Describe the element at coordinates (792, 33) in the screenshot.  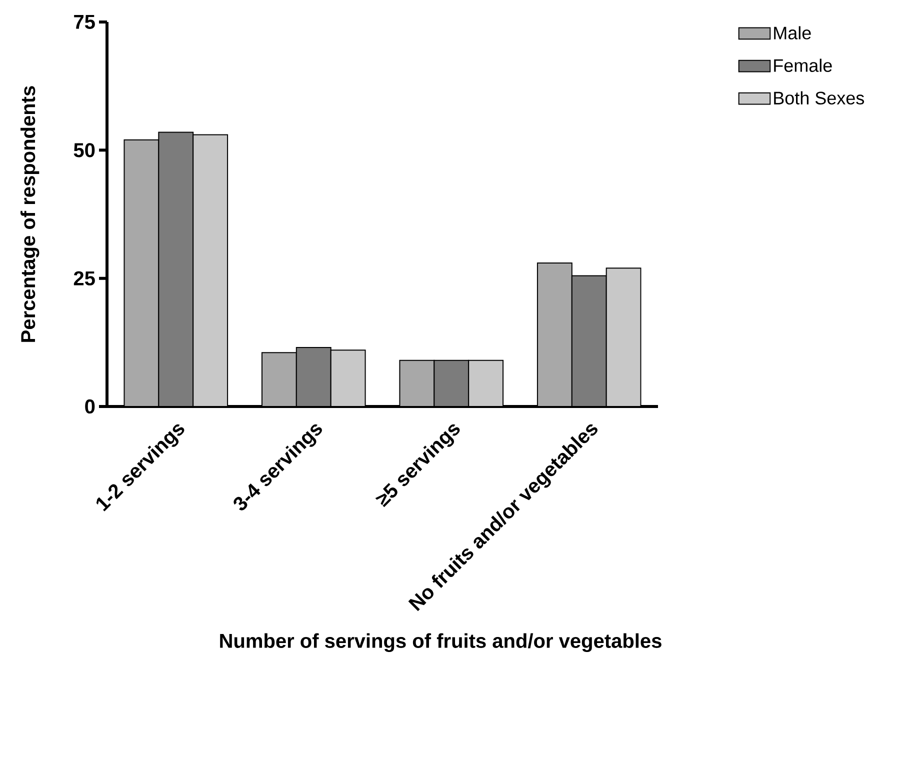
I see `legend-label: Male` at that location.